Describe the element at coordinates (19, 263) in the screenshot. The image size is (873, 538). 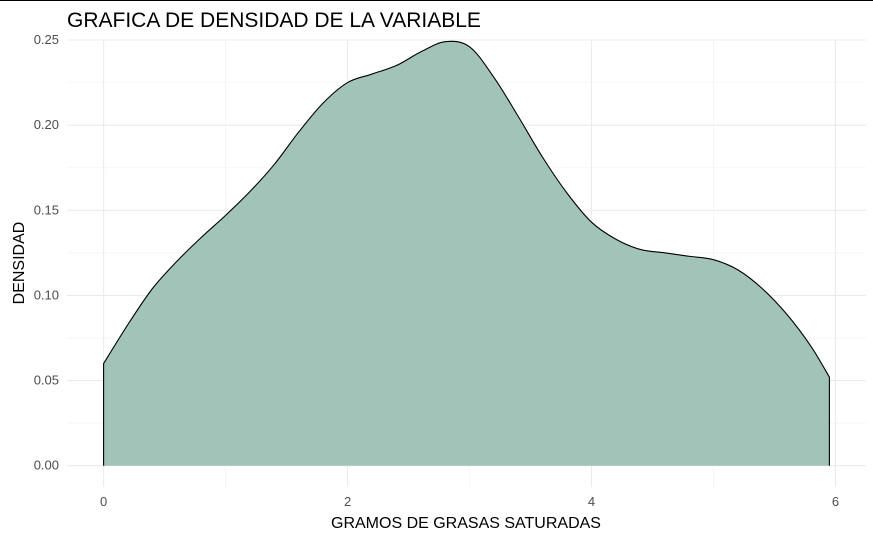
I see `y-axis-title: DENSIDAD` at that location.